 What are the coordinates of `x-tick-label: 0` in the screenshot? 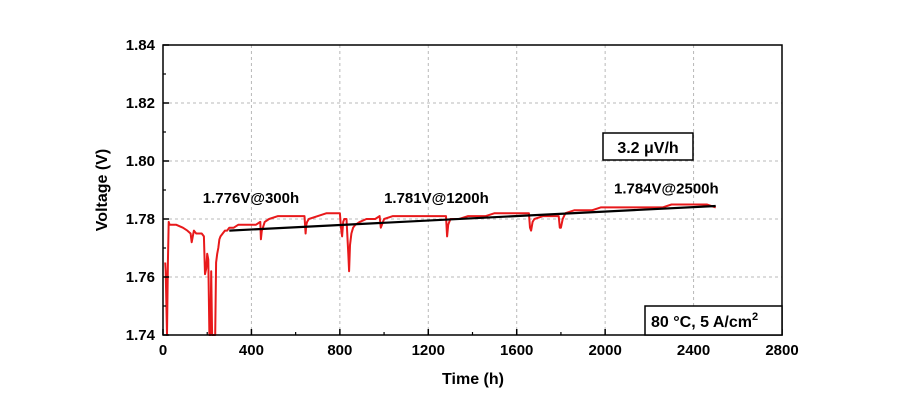 It's located at (163, 350).